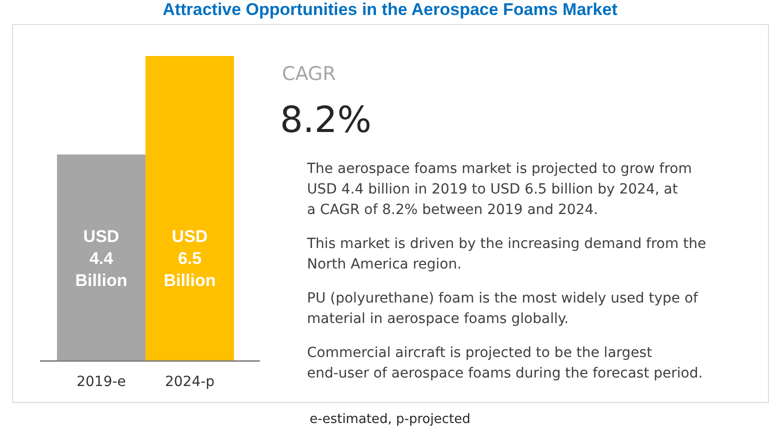 This screenshot has width=780, height=440. Describe the element at coordinates (326, 120) in the screenshot. I see `text: 8.2%` at that location.